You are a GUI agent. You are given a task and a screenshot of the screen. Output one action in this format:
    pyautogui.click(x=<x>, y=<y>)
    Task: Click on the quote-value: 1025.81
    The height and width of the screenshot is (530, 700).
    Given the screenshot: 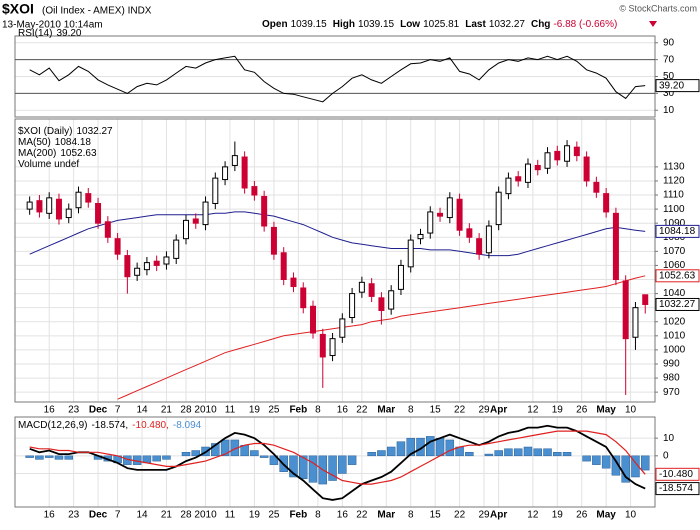 What is the action you would take?
    pyautogui.click(x=441, y=24)
    